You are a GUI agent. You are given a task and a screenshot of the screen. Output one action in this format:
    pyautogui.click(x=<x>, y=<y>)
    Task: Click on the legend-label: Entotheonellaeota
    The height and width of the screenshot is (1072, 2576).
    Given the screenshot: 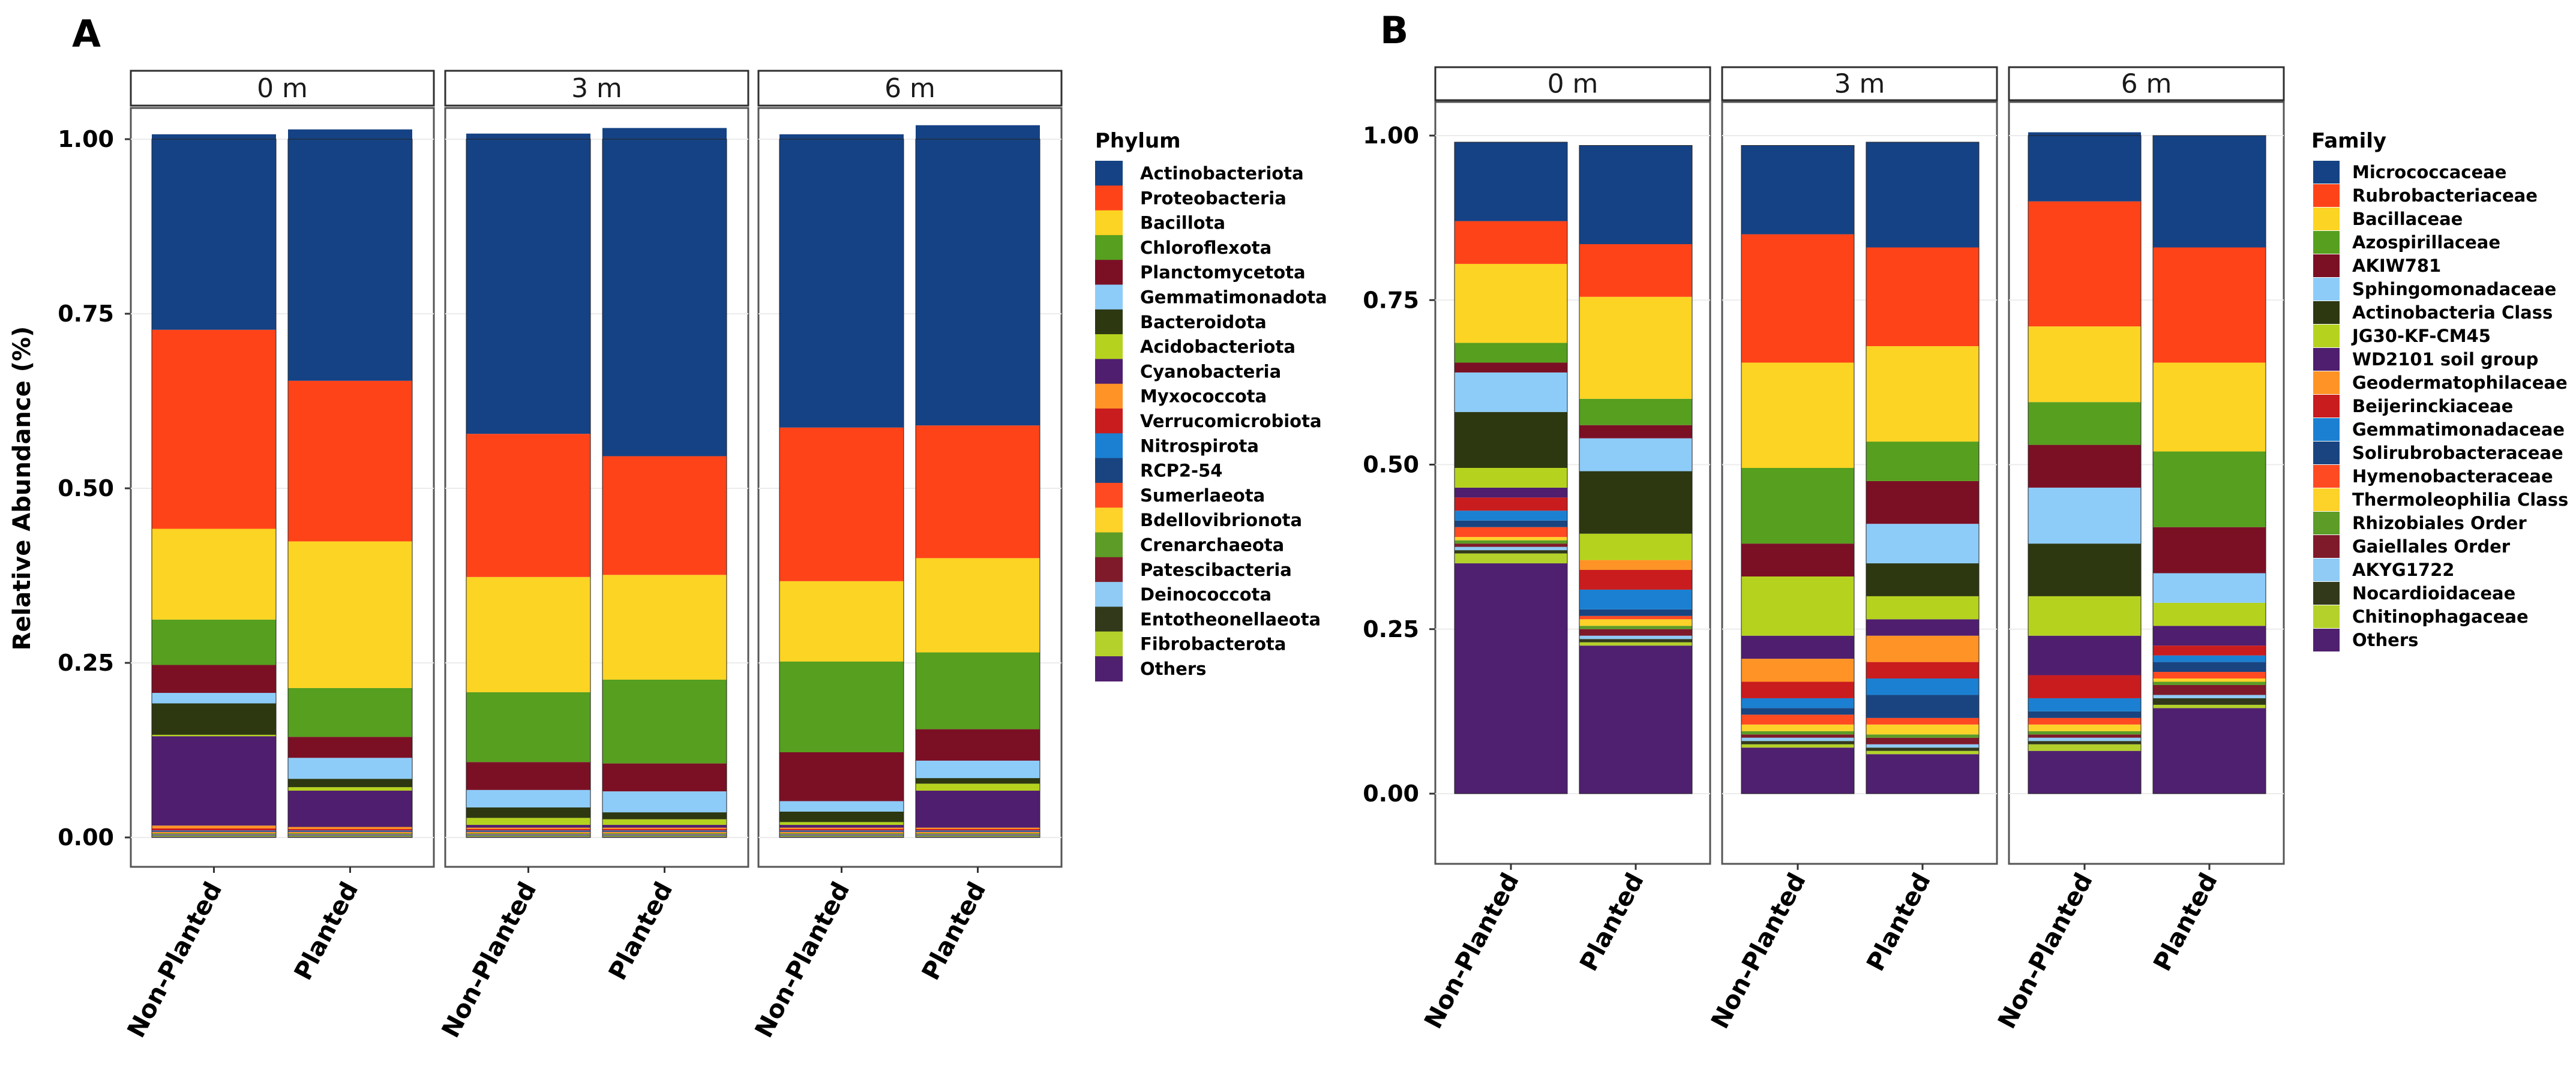 What is the action you would take?
    pyautogui.click(x=1230, y=619)
    